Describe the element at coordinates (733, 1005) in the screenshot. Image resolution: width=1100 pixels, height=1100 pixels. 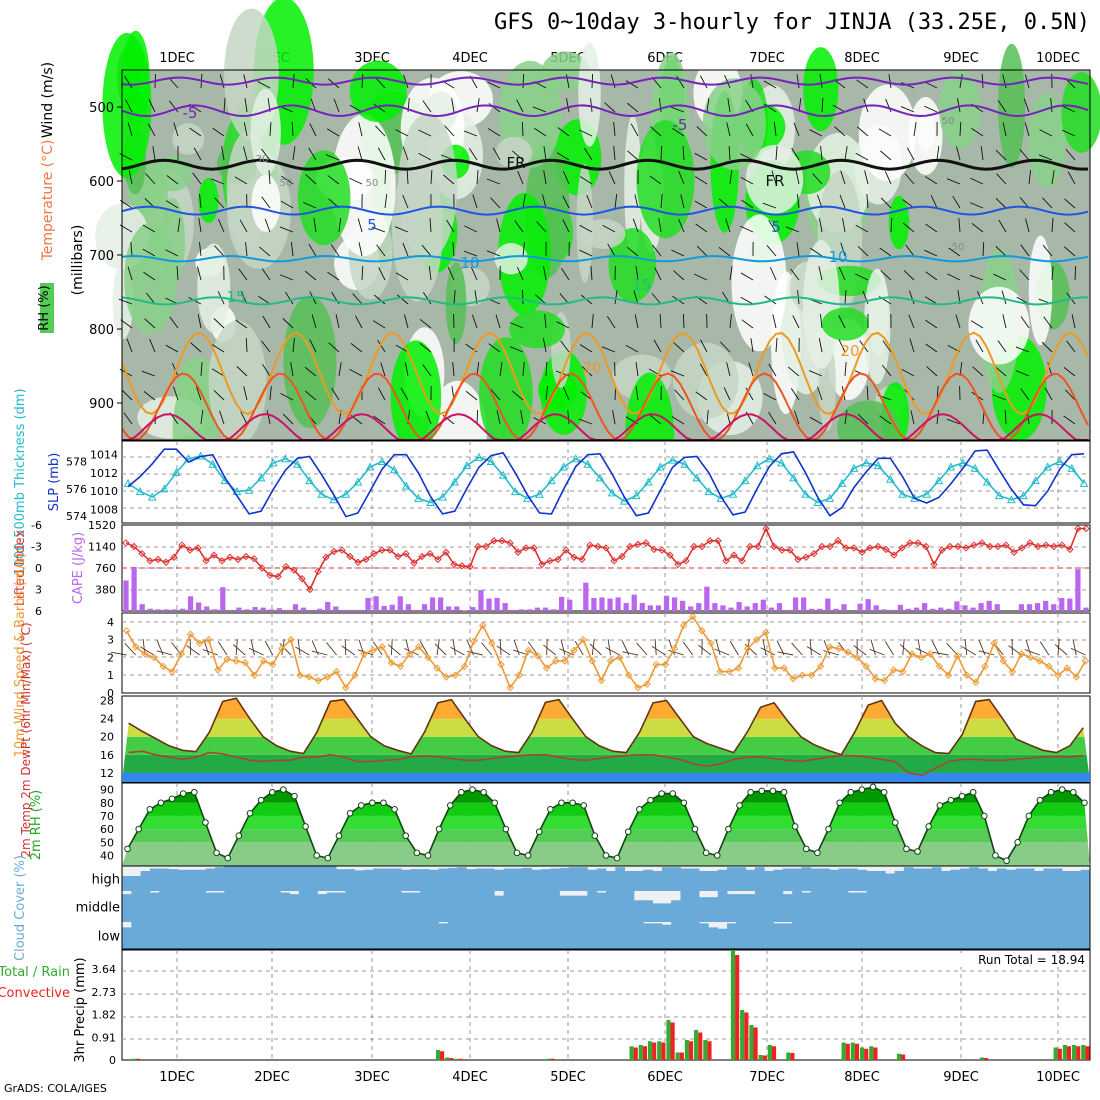
I see `precip-total-bar` at that location.